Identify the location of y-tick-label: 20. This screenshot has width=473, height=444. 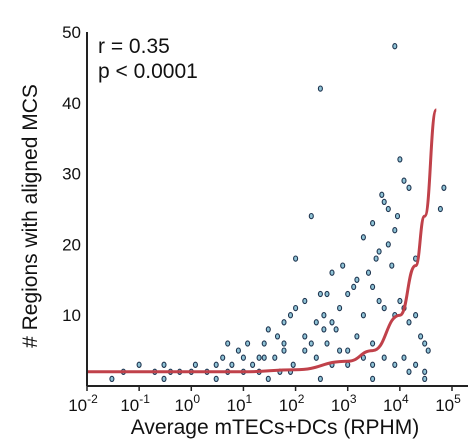
(71, 244).